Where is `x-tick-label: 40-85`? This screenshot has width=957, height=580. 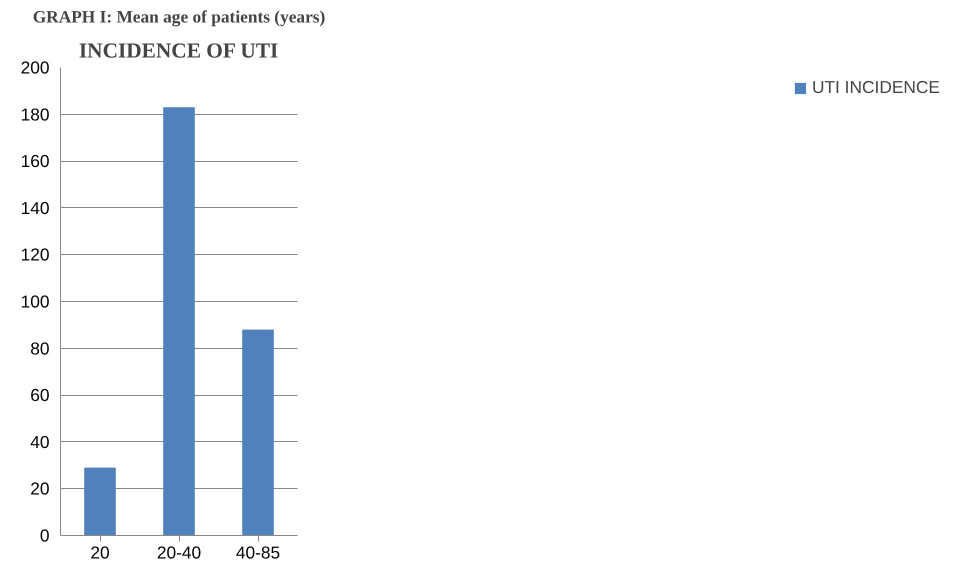 x-tick-label: 40-85 is located at coordinates (258, 552).